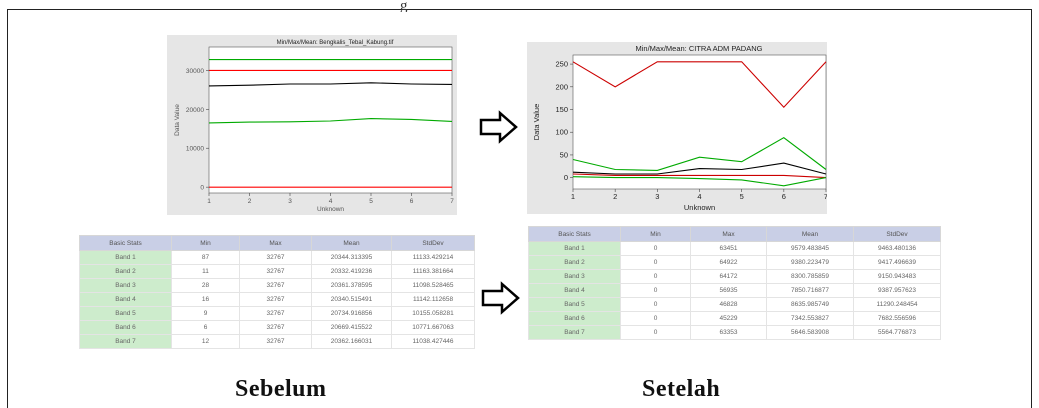  I want to click on table-cell: 7682.556596, so click(897, 318).